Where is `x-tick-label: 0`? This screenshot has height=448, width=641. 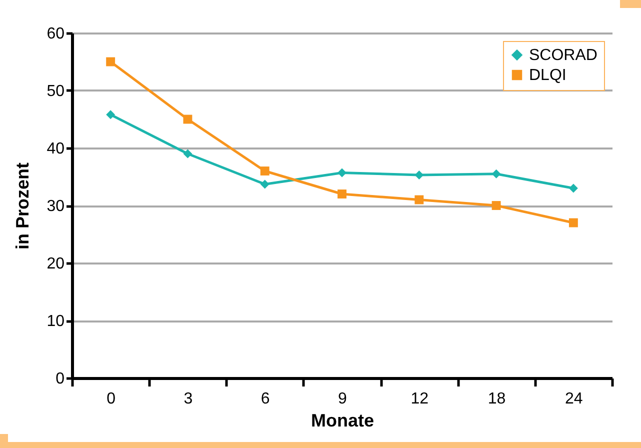 x-tick-label: 0 is located at coordinates (111, 399).